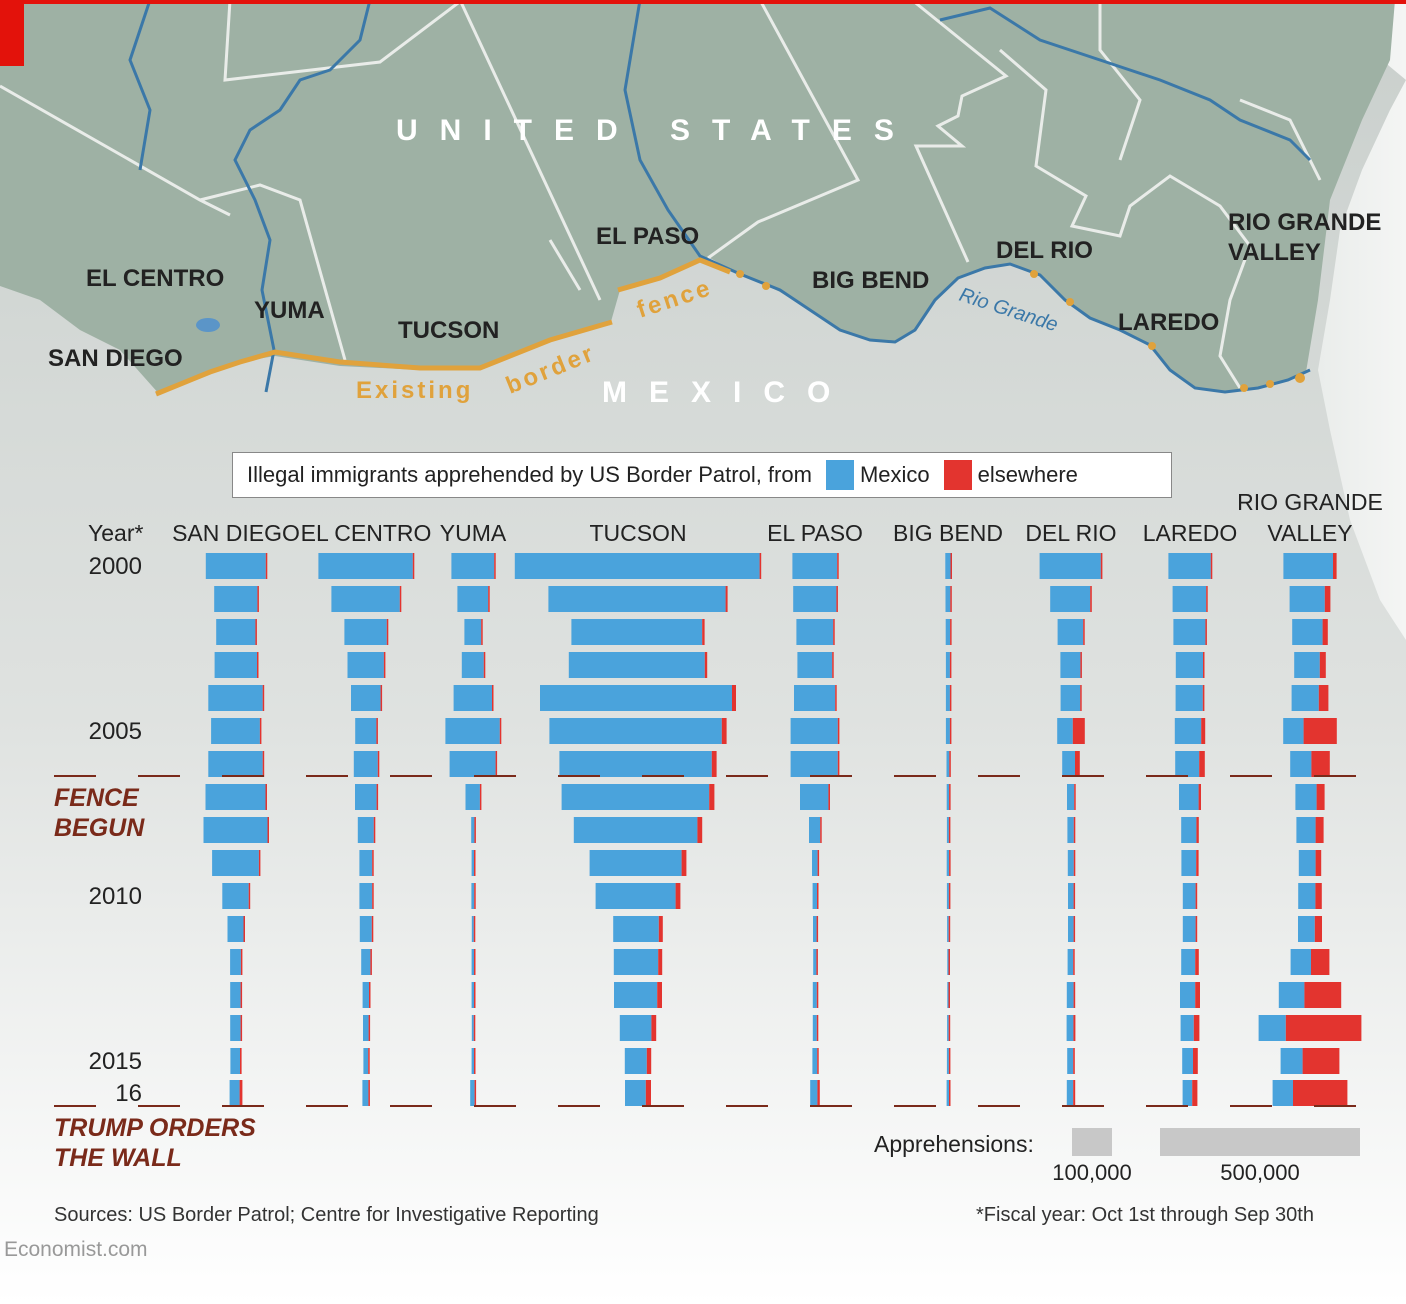  What do you see at coordinates (1335, 566) in the screenshot?
I see `bar-rio-grande-valley-2000-elsewhere` at bounding box center [1335, 566].